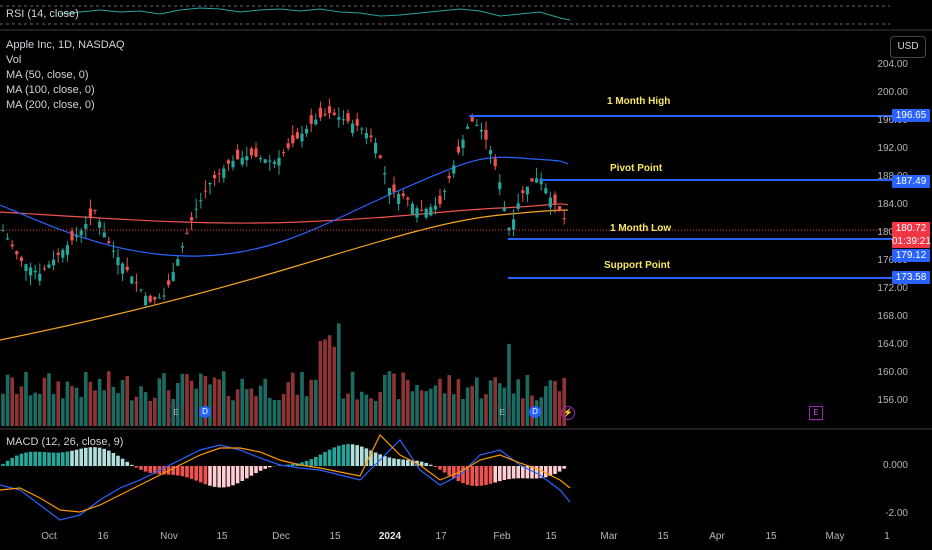 This screenshot has width=932, height=550. What do you see at coordinates (281, 536) in the screenshot?
I see `time-label: Dec` at bounding box center [281, 536].